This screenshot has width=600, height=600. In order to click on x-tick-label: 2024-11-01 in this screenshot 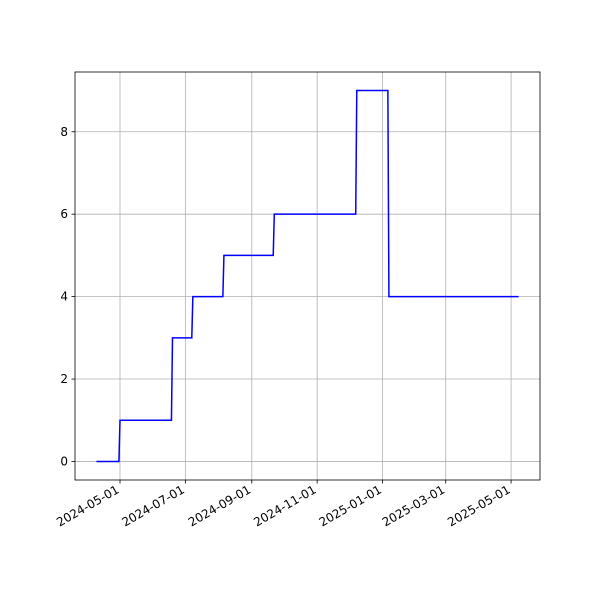, I will do `click(284, 505)`.